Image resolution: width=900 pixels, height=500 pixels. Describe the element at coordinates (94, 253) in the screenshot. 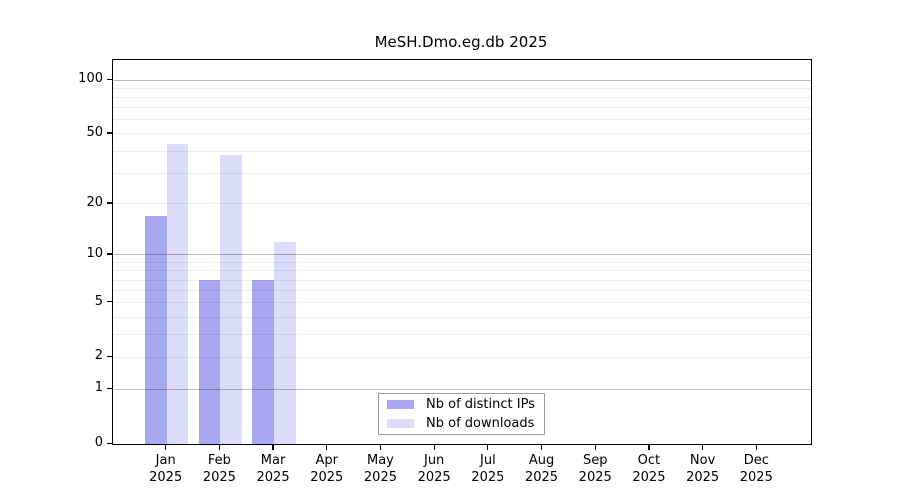

I see `y-tick-label: 10` at that location.